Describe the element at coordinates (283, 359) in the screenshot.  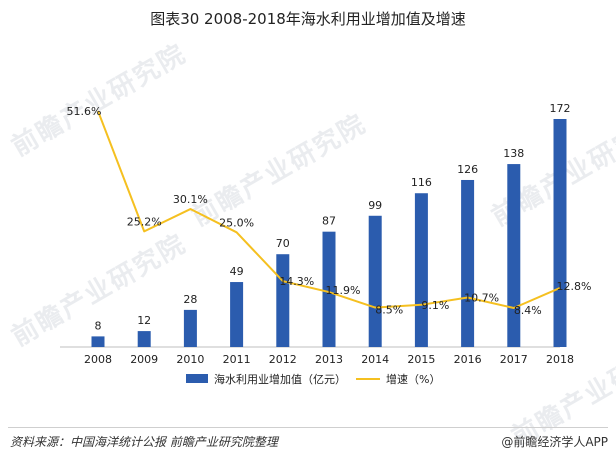
I see `x-tick-label: 2012` at that location.